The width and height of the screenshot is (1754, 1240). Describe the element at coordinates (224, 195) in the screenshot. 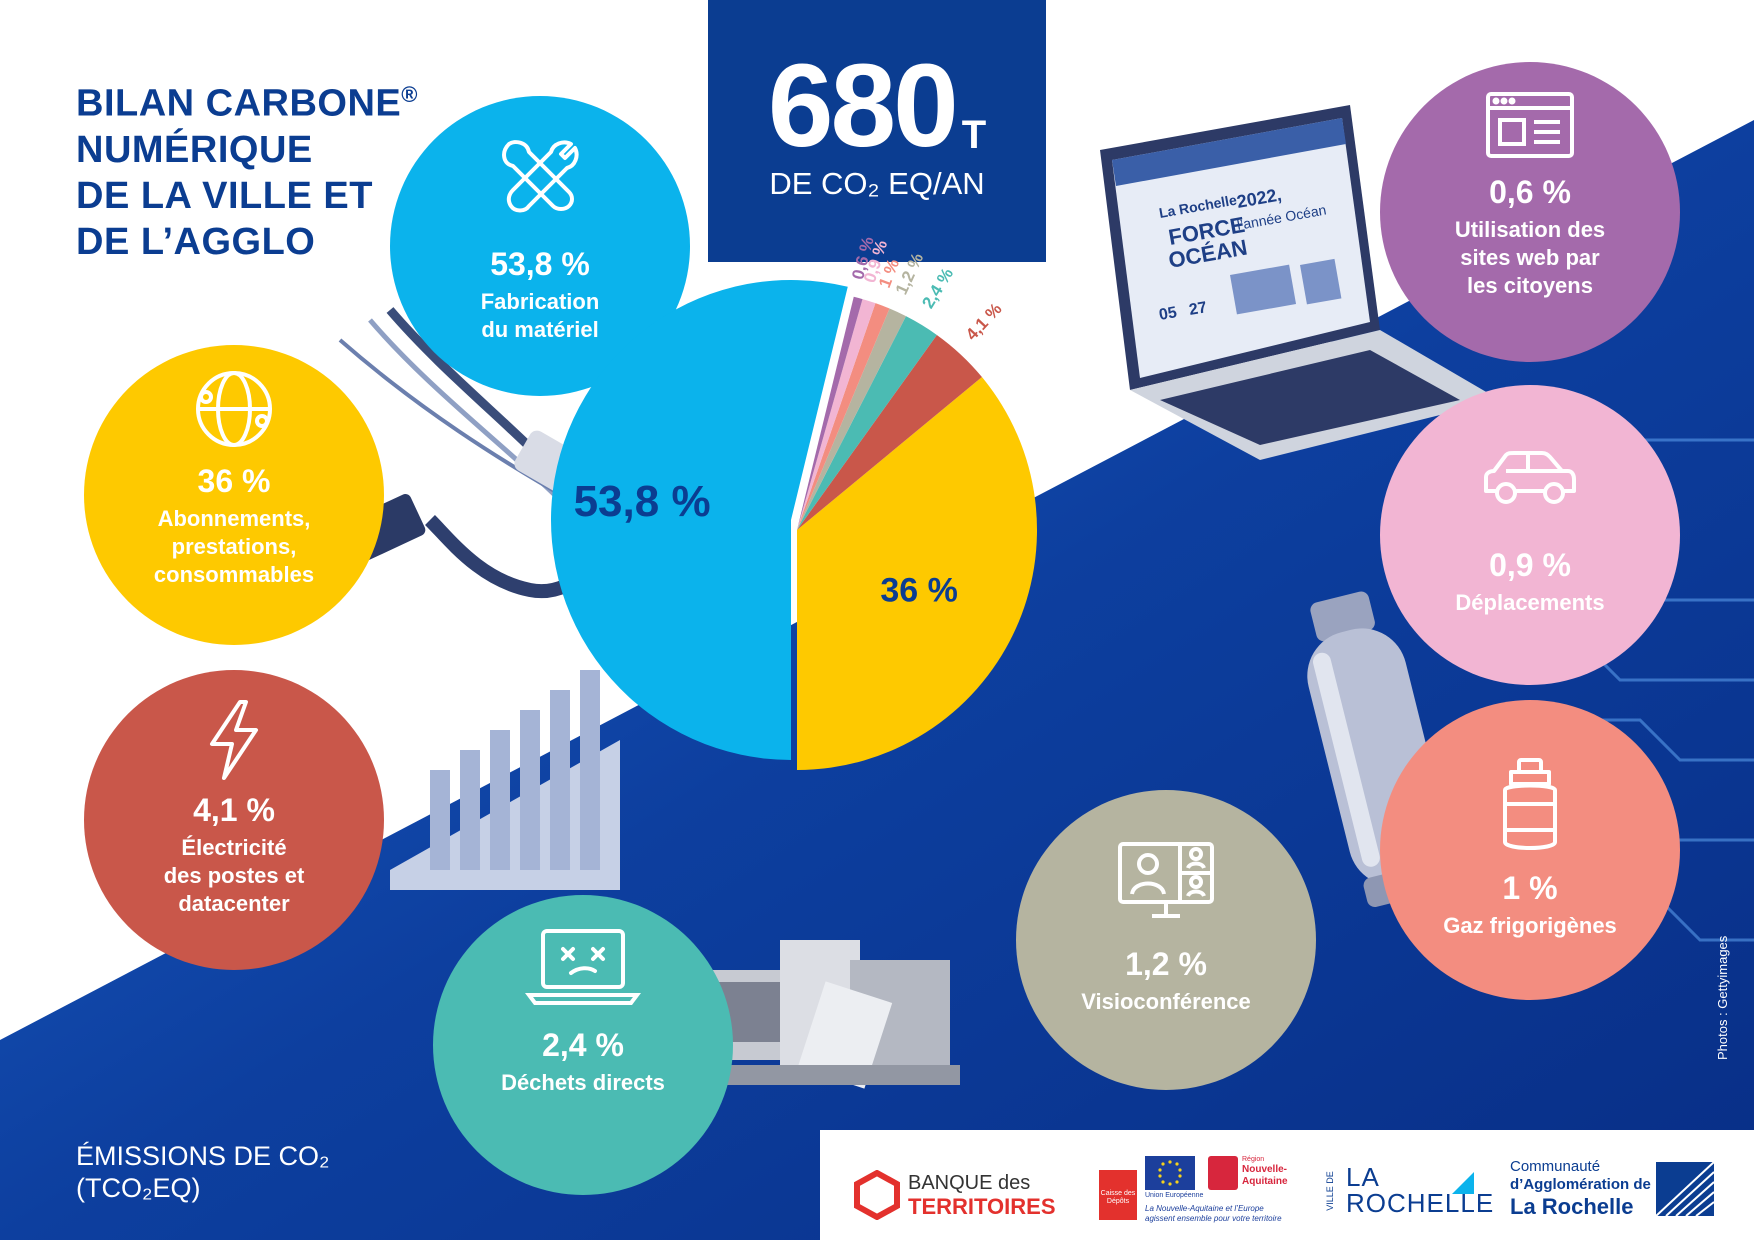

I see `title-line-3: DE LA VILLE ET` at that location.